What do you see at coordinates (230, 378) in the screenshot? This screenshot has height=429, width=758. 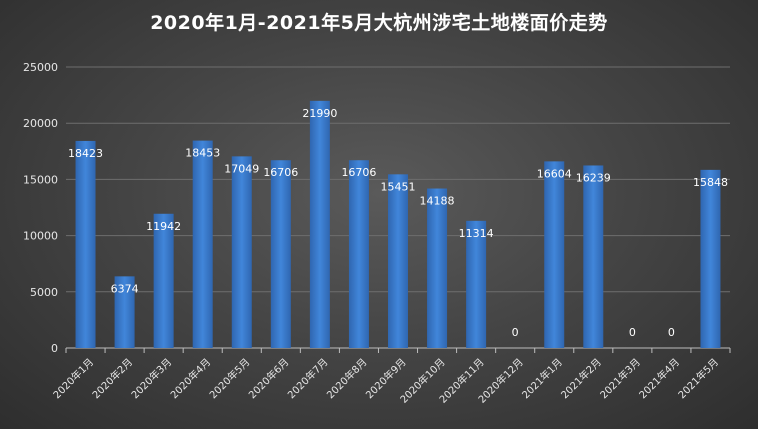 I see `x-tick-label: 2020年5月` at bounding box center [230, 378].